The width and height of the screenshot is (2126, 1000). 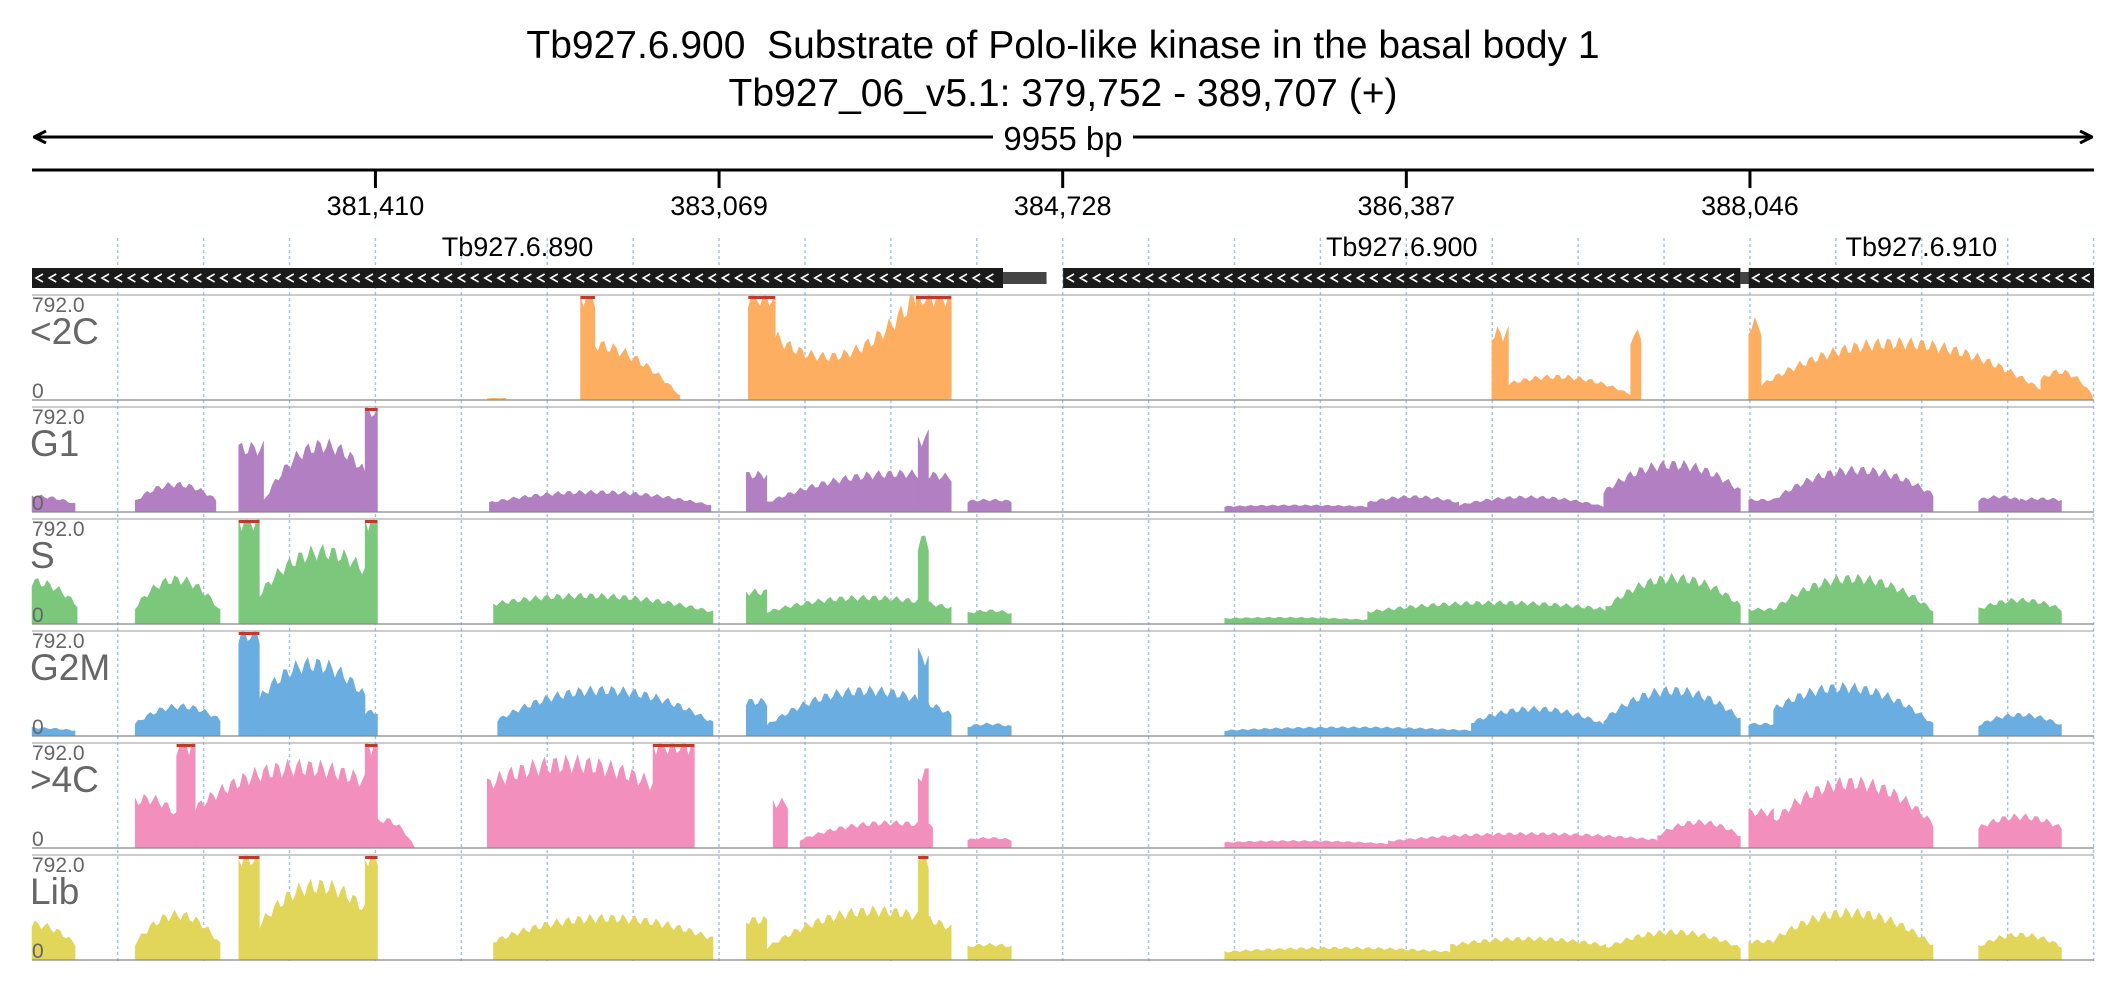 I want to click on ruler-length-label: 9955 bp, so click(x=1062, y=138).